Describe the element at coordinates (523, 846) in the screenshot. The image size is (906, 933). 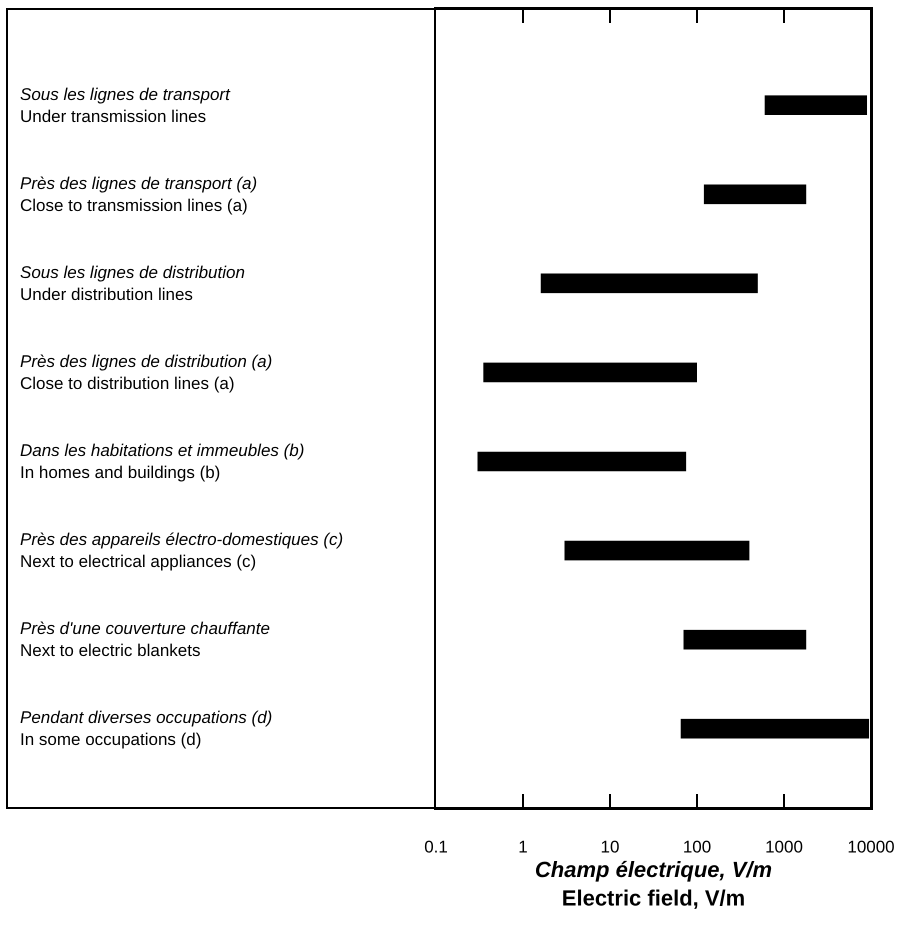
I see `x-tick-label: 1` at that location.